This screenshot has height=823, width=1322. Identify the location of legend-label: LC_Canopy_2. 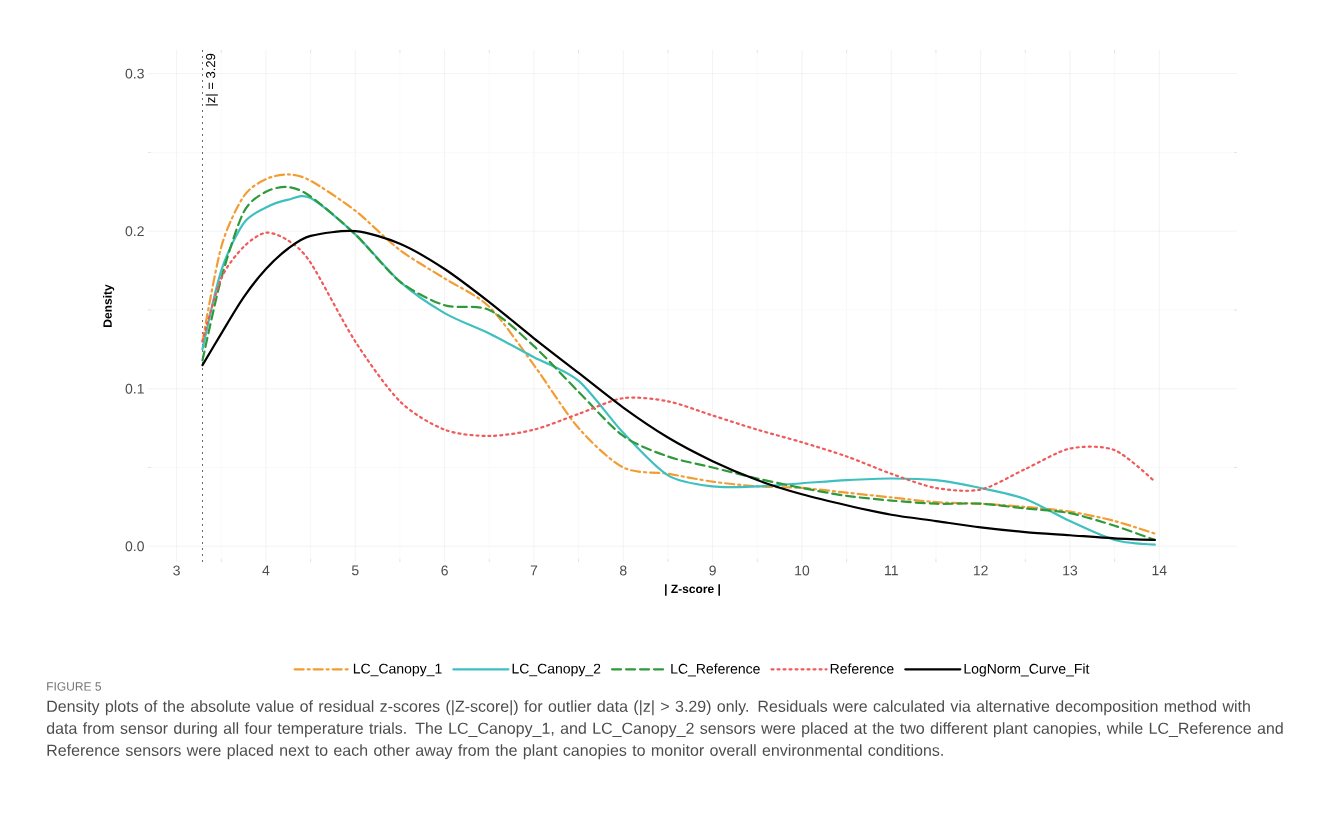
(556, 670).